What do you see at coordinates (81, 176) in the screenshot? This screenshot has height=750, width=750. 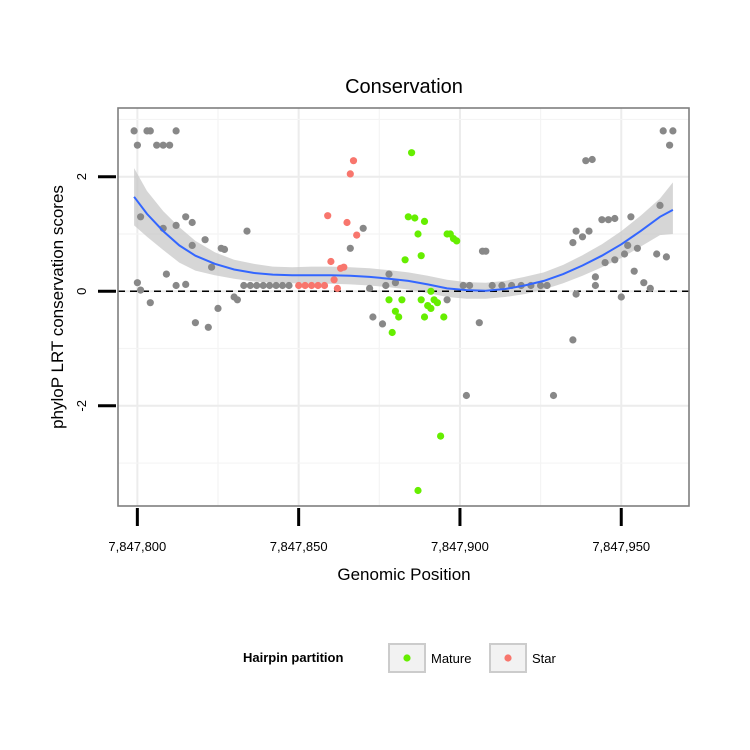 I see `y-tick-label: 2` at bounding box center [81, 176].